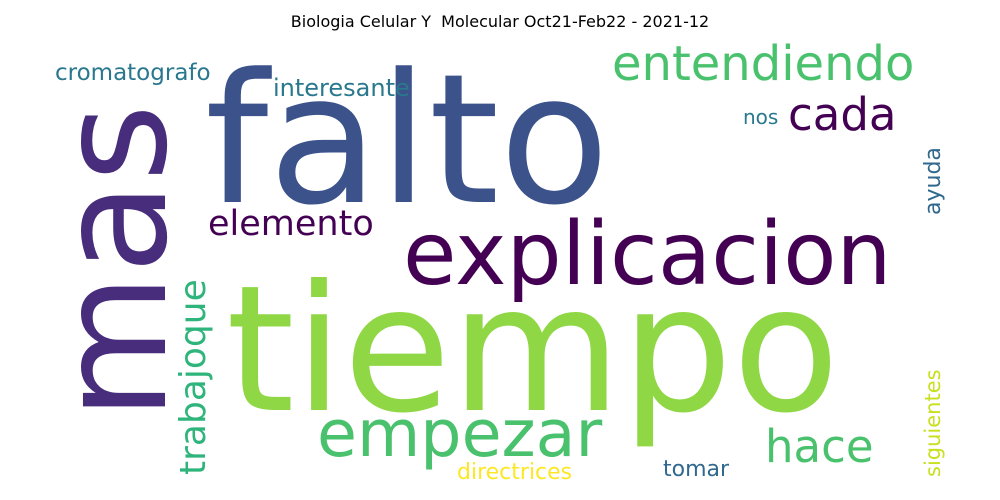 This screenshot has height=500, width=1000. I want to click on word-trabajoque: trabajoque, so click(193, 377).